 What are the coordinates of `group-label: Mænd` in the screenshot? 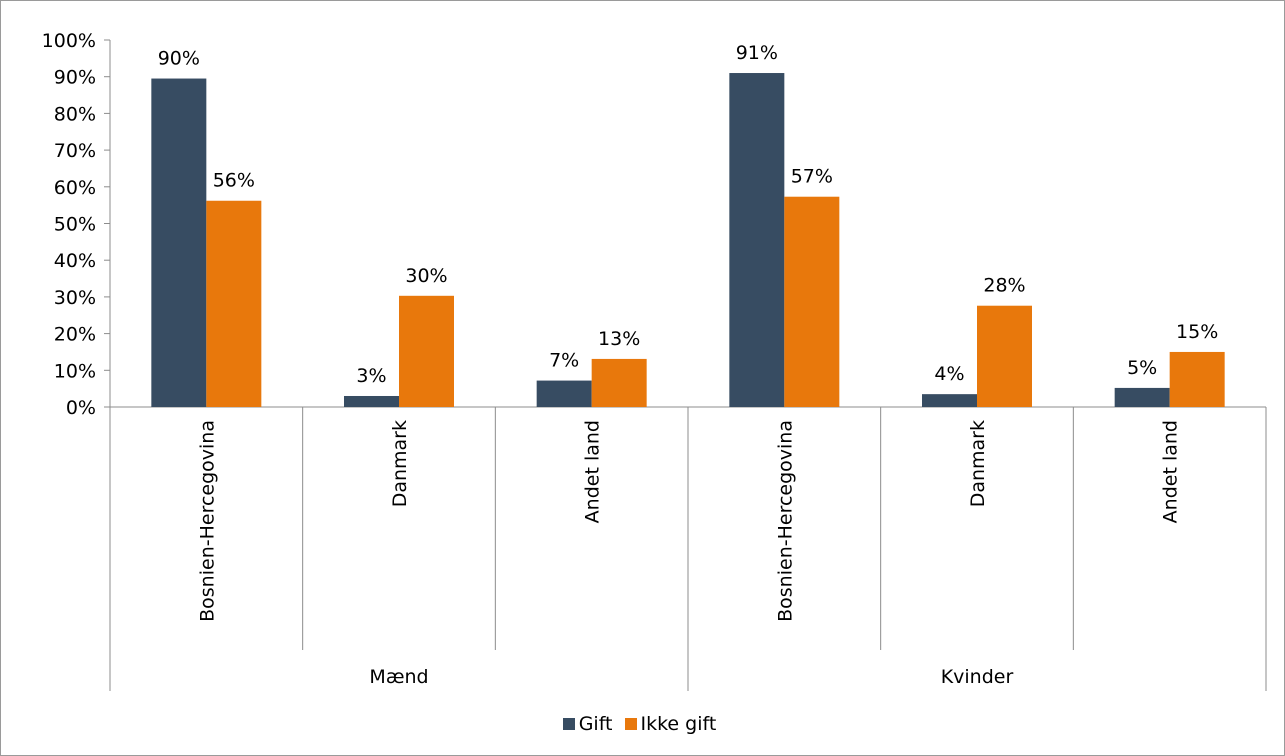 It's located at (398, 677).